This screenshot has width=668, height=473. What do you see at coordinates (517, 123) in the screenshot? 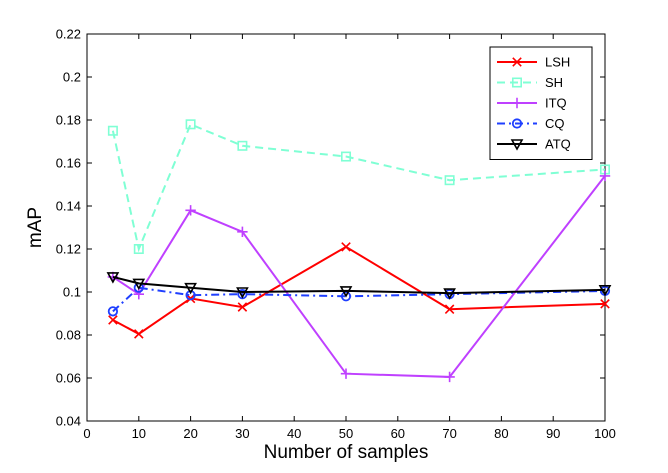
I see `legend-marker-cq` at bounding box center [517, 123].